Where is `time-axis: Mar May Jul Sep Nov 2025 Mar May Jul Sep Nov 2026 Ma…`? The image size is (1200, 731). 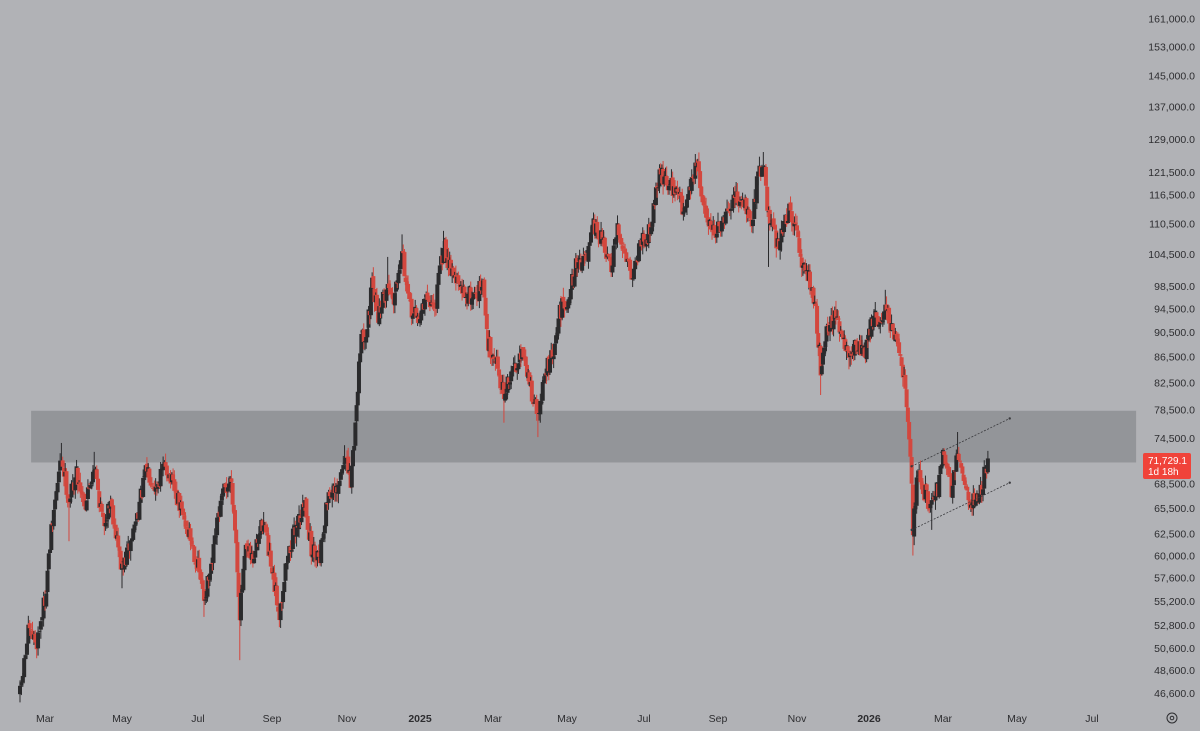 time-axis: Mar May Jul Sep Nov 2025 Mar May Jul Sep Nov 2026 Ma… is located at coordinates (567, 719).